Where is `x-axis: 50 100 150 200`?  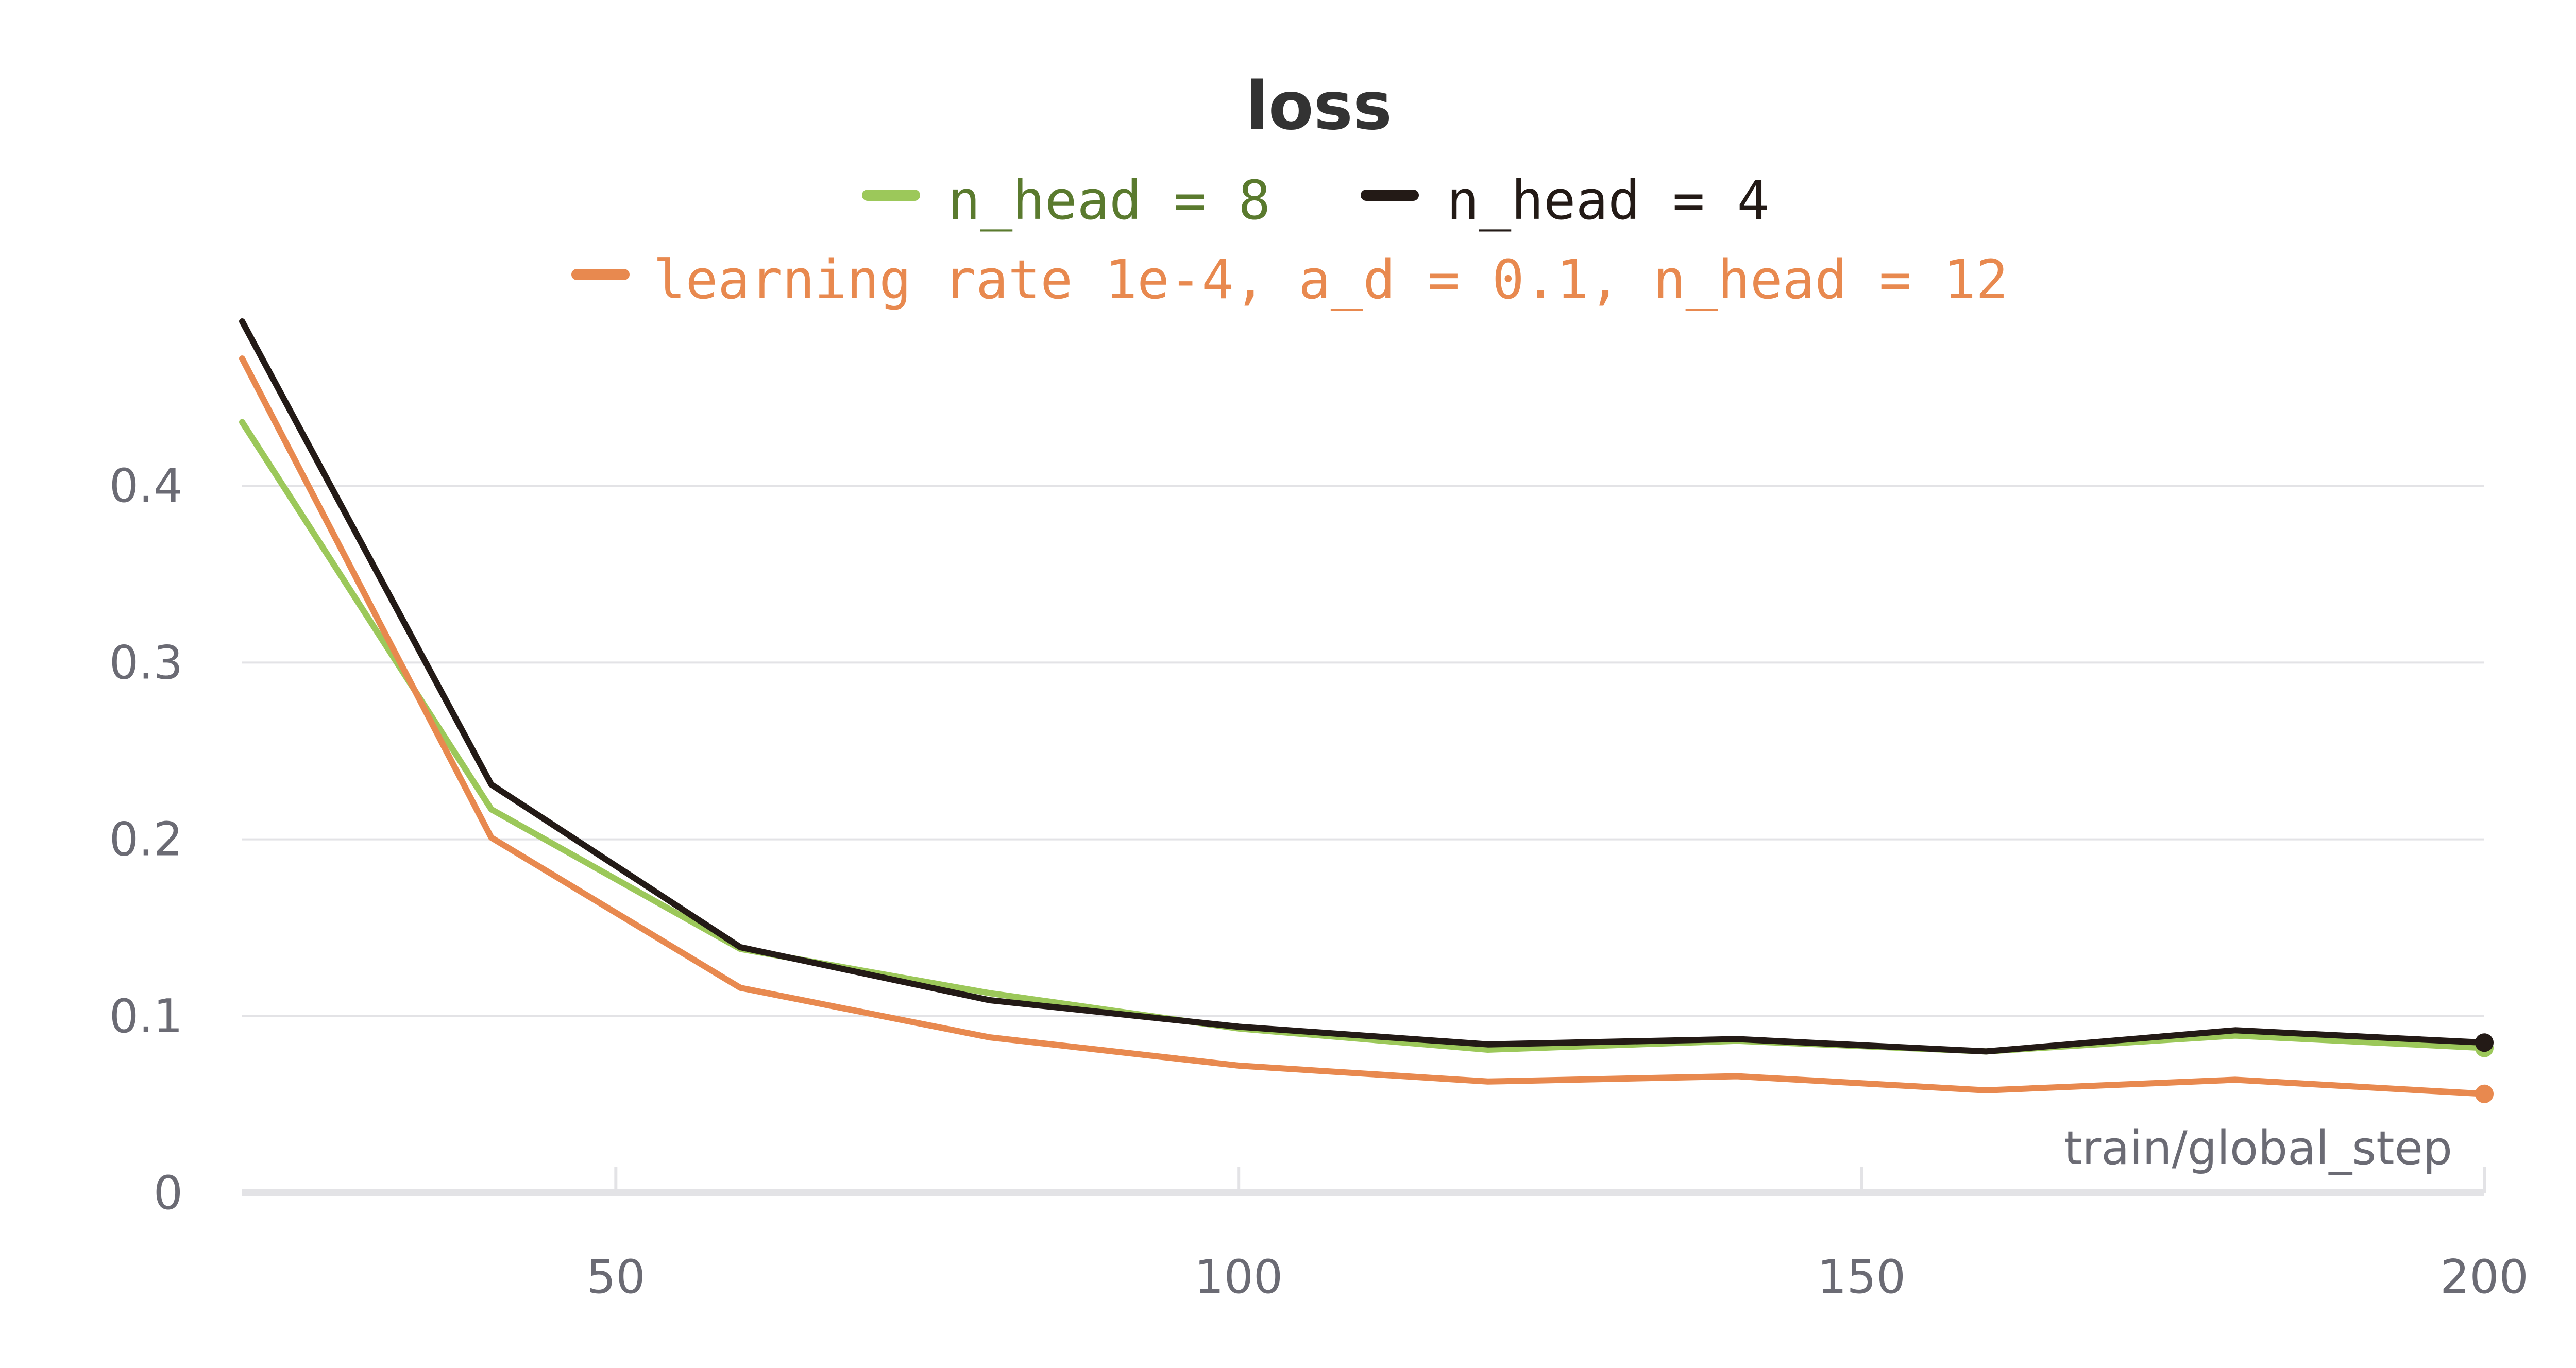
x-axis: 50 100 150 200 is located at coordinates (1385, 1235).